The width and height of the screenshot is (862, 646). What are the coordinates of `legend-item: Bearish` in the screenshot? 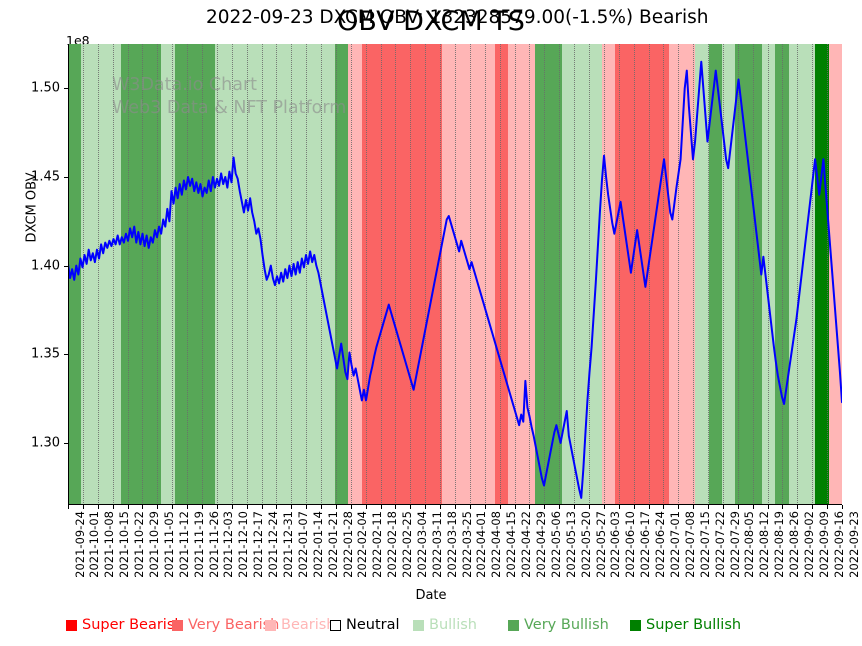 It's located at (300, 625).